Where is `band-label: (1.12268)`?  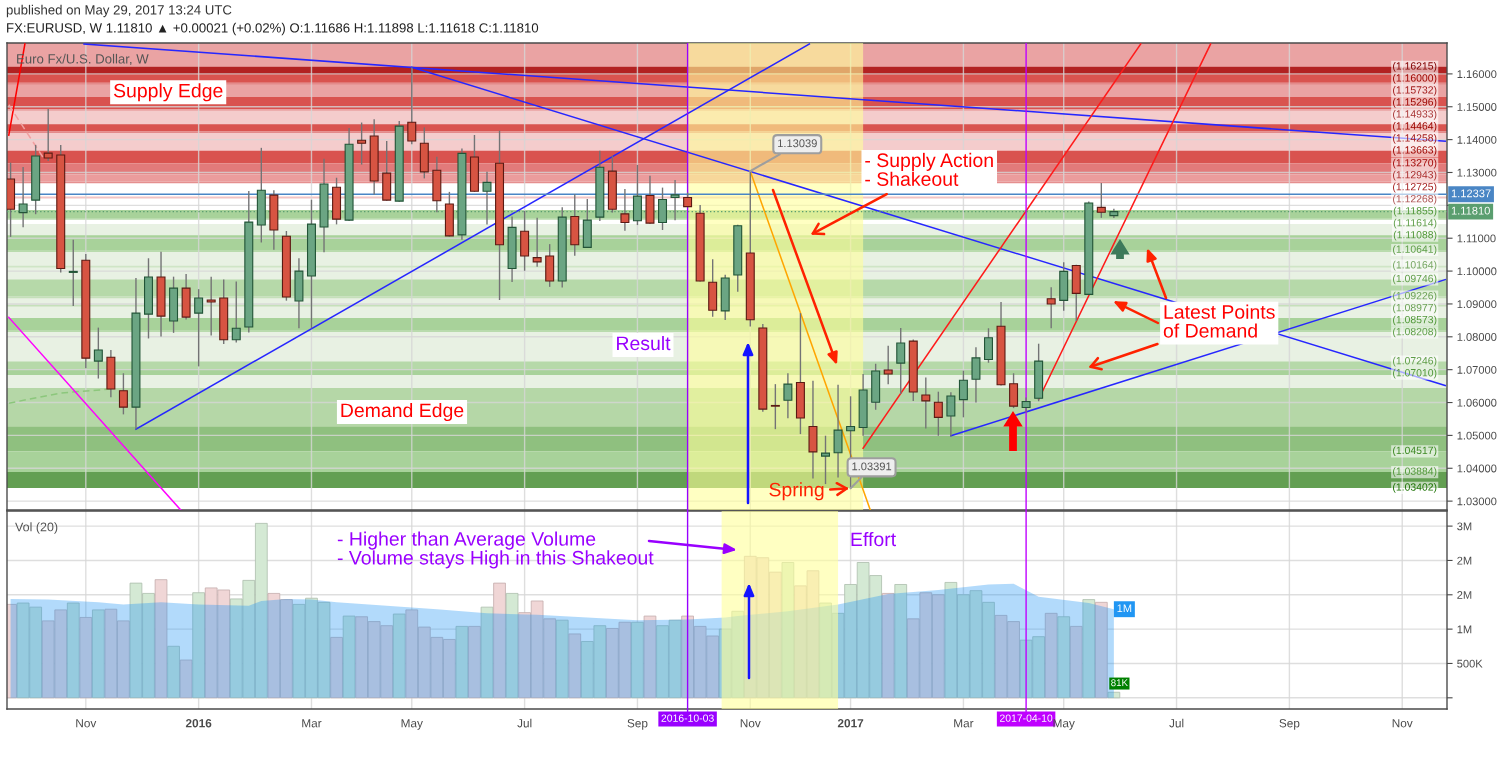
band-label: (1.12268) is located at coordinates (1415, 199).